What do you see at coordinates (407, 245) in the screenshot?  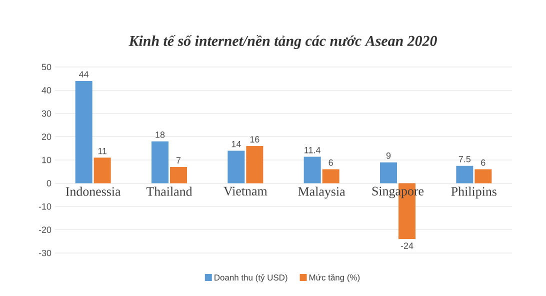 I see `data-label: -24` at bounding box center [407, 245].